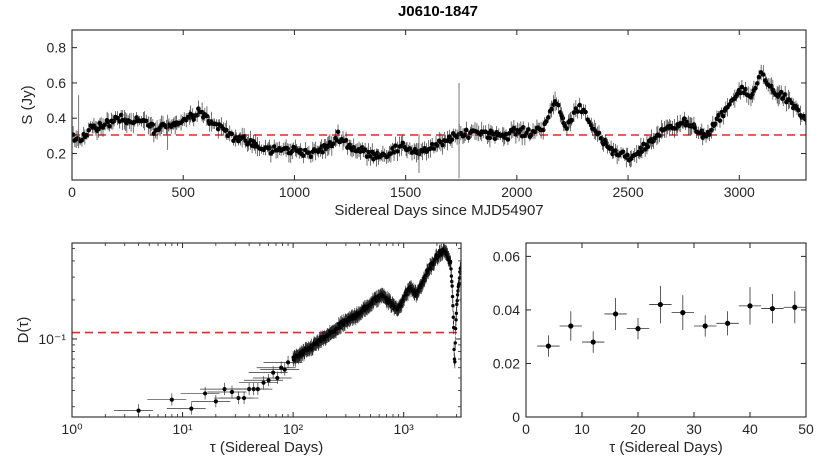 This screenshot has width=822, height=474. Describe the element at coordinates (293, 429) in the screenshot. I see `sf-xtick-label: 10²` at that location.